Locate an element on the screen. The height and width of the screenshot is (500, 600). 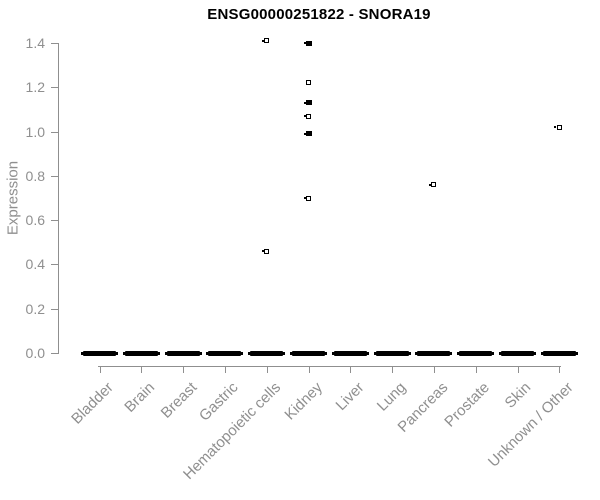
x-category-label: Prostate is located at coordinates (467, 405).